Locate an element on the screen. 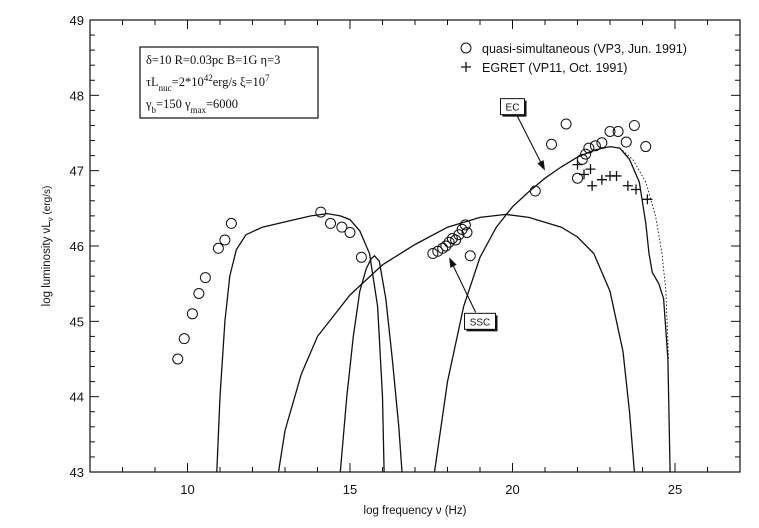  curve-synchrotron is located at coordinates (300, 342).